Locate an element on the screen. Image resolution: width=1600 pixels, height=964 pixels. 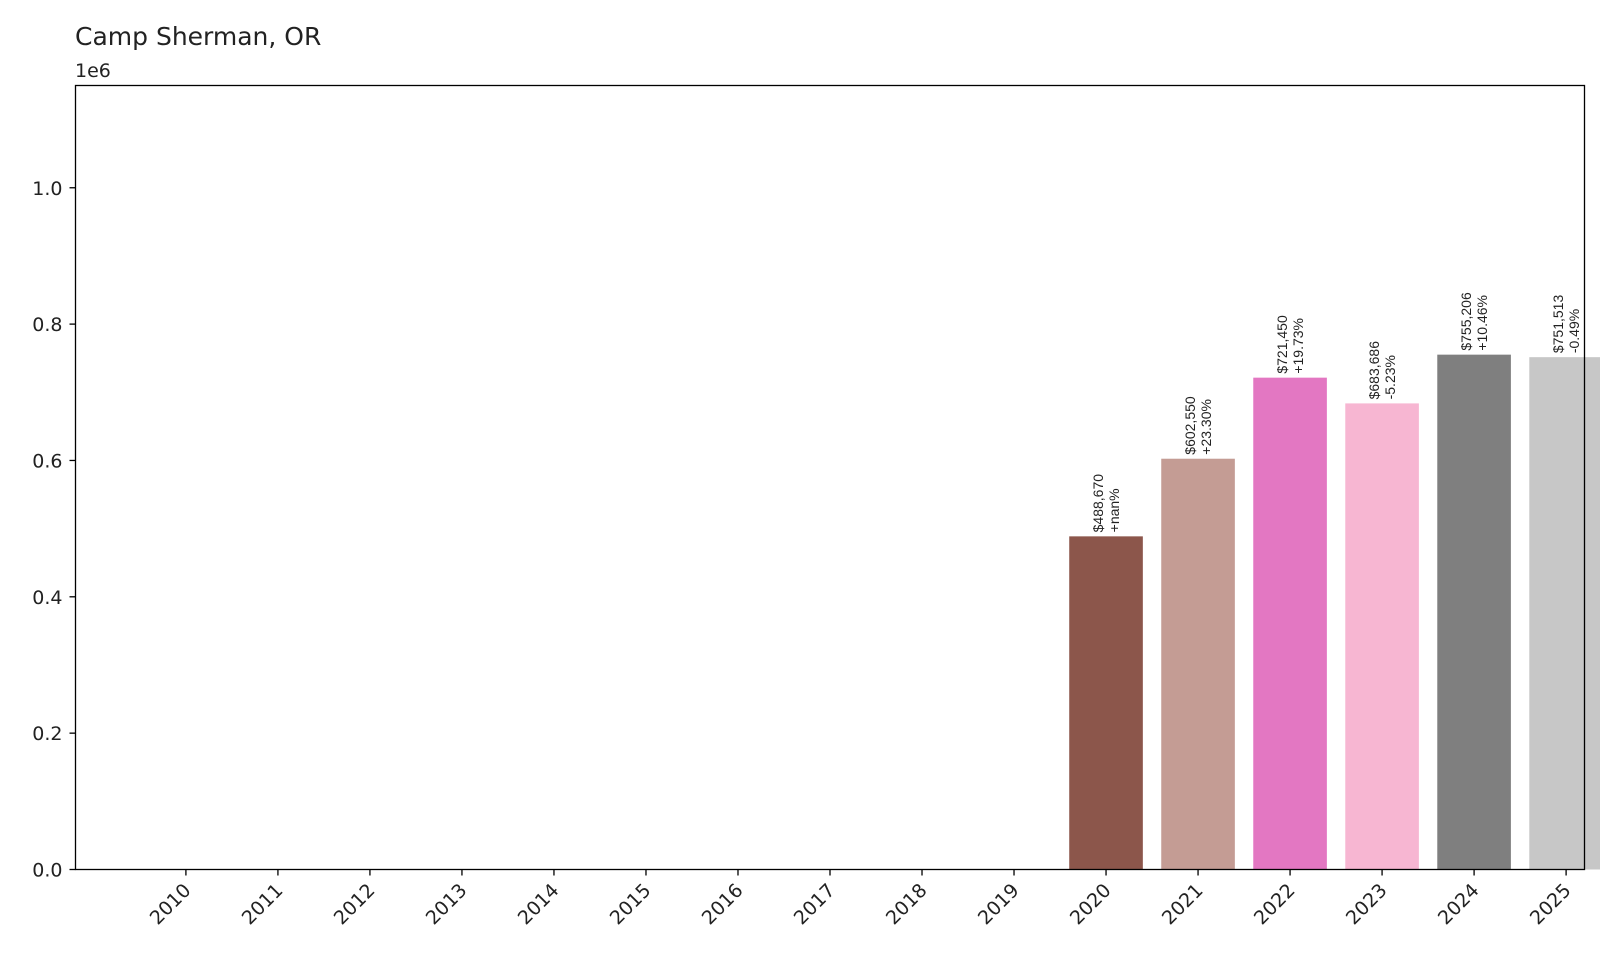
bar-2024 is located at coordinates (1474, 612).